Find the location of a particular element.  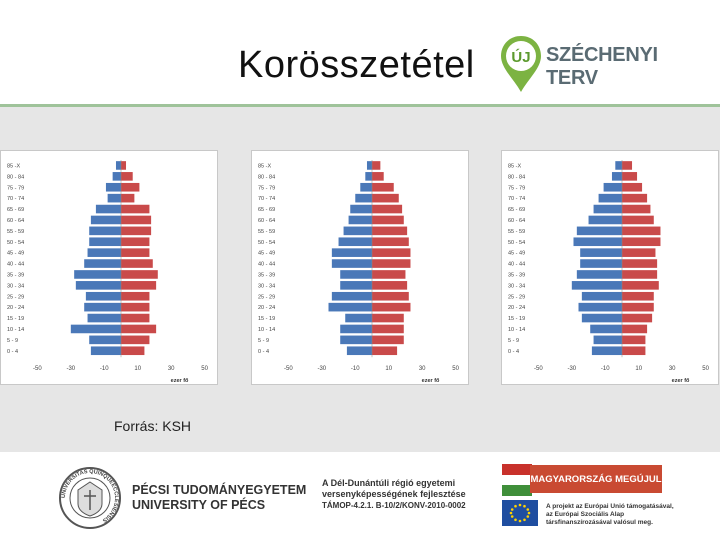

x-tick-label: -30 is located at coordinates (571, 369).